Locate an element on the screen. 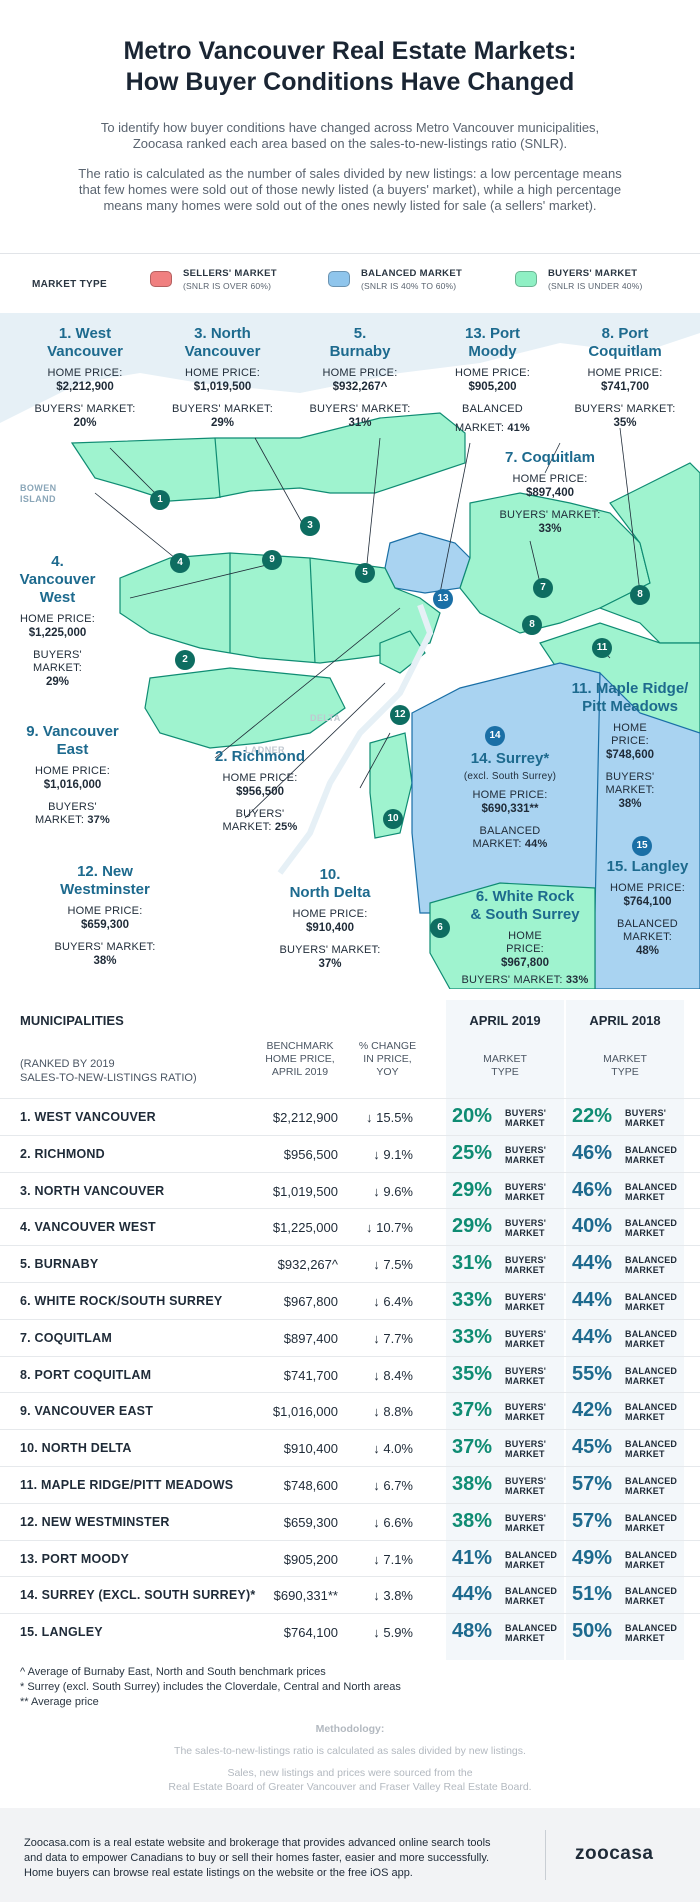 The width and height of the screenshot is (700, 1902). snlr-2018: 22% is located at coordinates (592, 1116).